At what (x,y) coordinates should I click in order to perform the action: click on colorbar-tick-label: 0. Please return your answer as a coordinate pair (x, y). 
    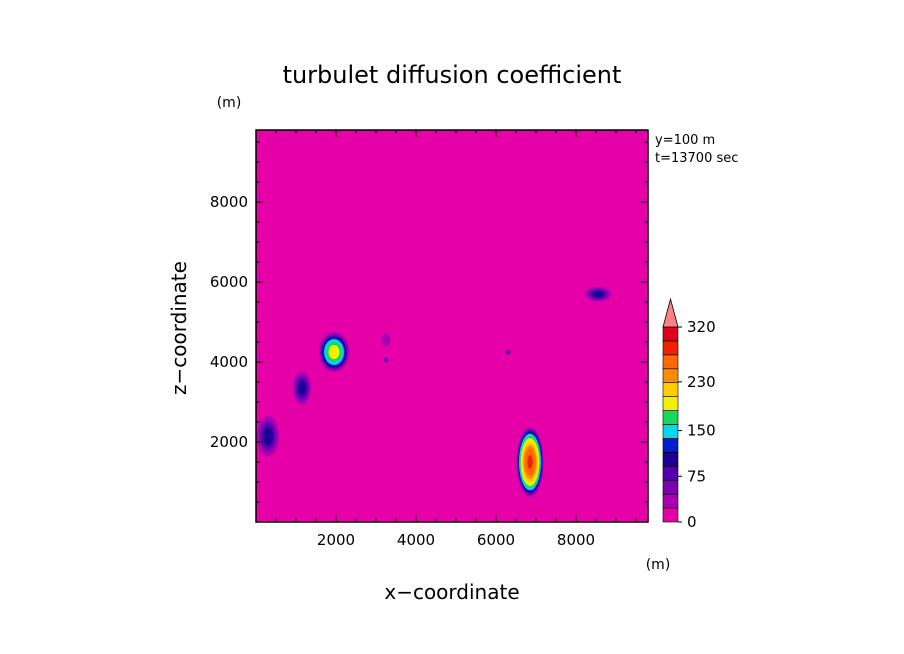
    Looking at the image, I should click on (692, 522).